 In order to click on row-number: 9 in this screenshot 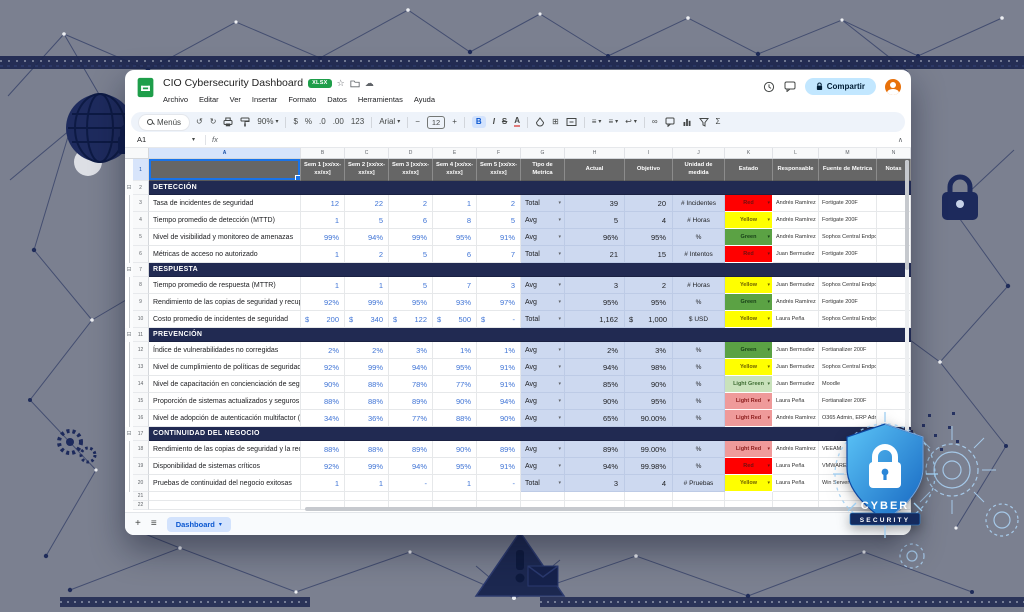, I will do `click(141, 302)`.